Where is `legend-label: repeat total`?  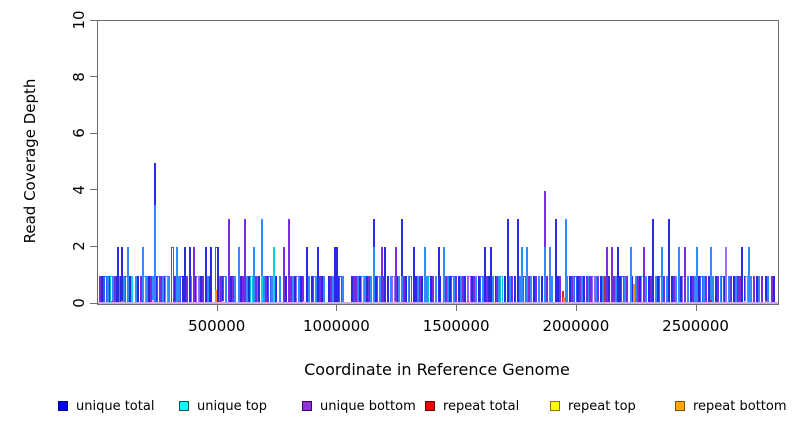
legend-label: repeat total is located at coordinates (481, 406).